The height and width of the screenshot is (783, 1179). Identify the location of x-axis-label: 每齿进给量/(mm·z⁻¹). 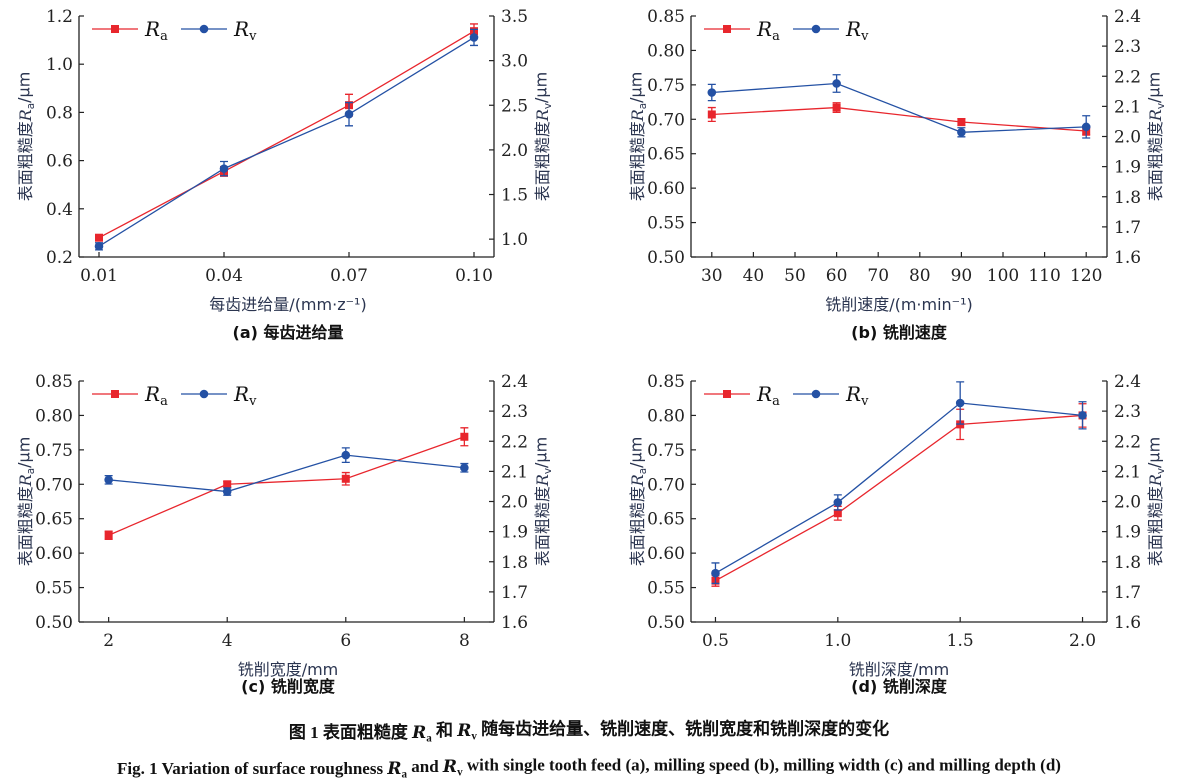
(287, 304).